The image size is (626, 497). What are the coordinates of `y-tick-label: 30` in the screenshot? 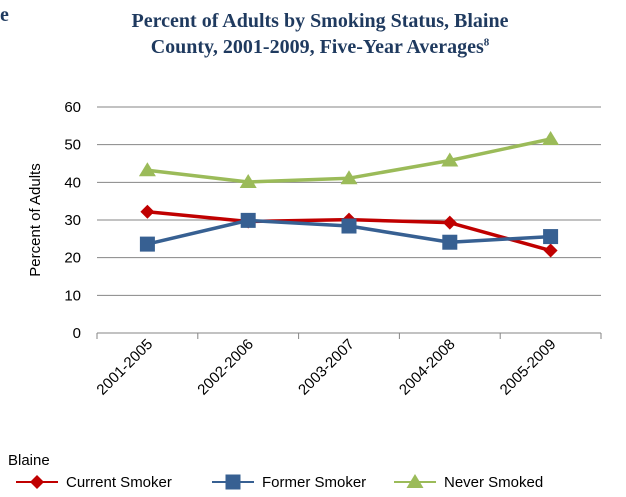 It's located at (72, 220).